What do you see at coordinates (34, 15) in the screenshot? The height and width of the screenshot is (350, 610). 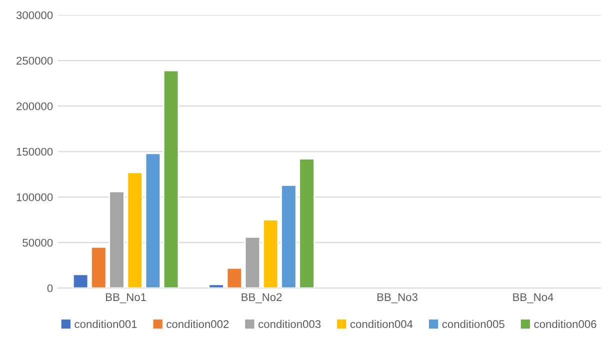 I see `y-tick-label: 300000` at bounding box center [34, 15].